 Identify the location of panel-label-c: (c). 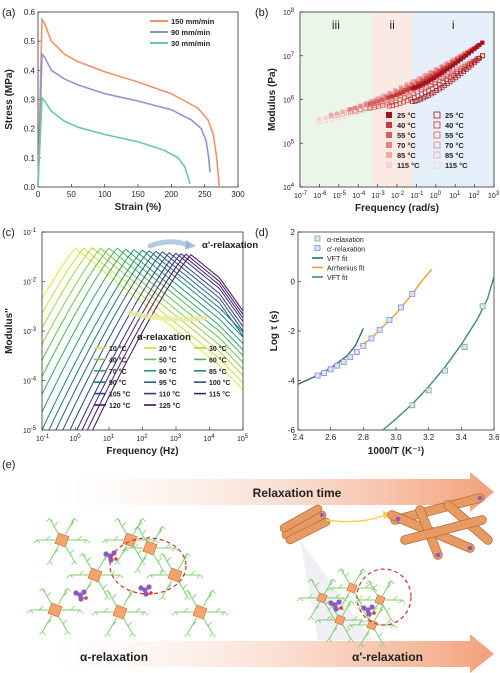
(8, 233).